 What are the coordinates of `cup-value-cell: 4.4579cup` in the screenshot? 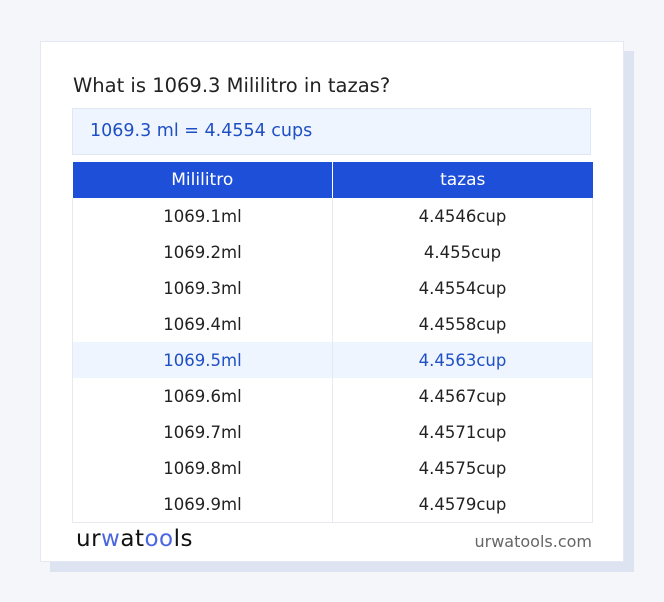 It's located at (462, 504).